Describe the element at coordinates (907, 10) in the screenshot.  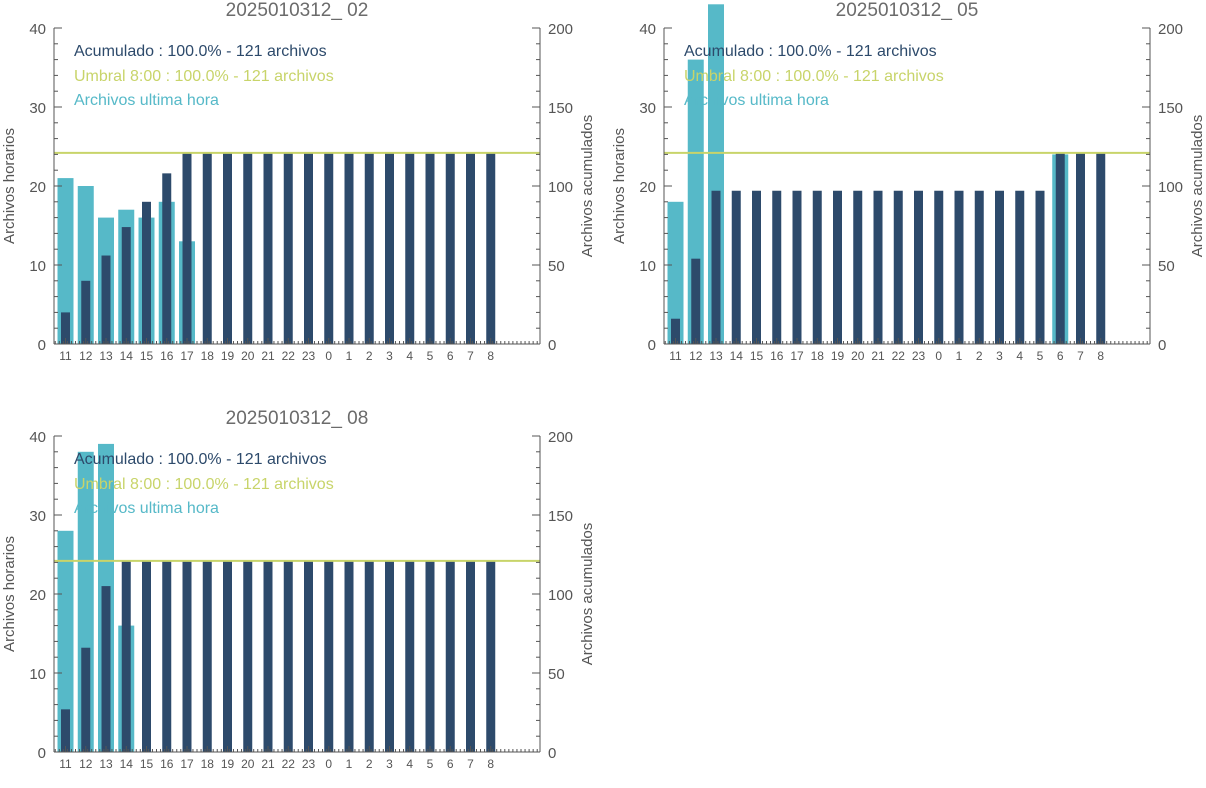
I see `chart-title: 2025010312_ 05` at that location.